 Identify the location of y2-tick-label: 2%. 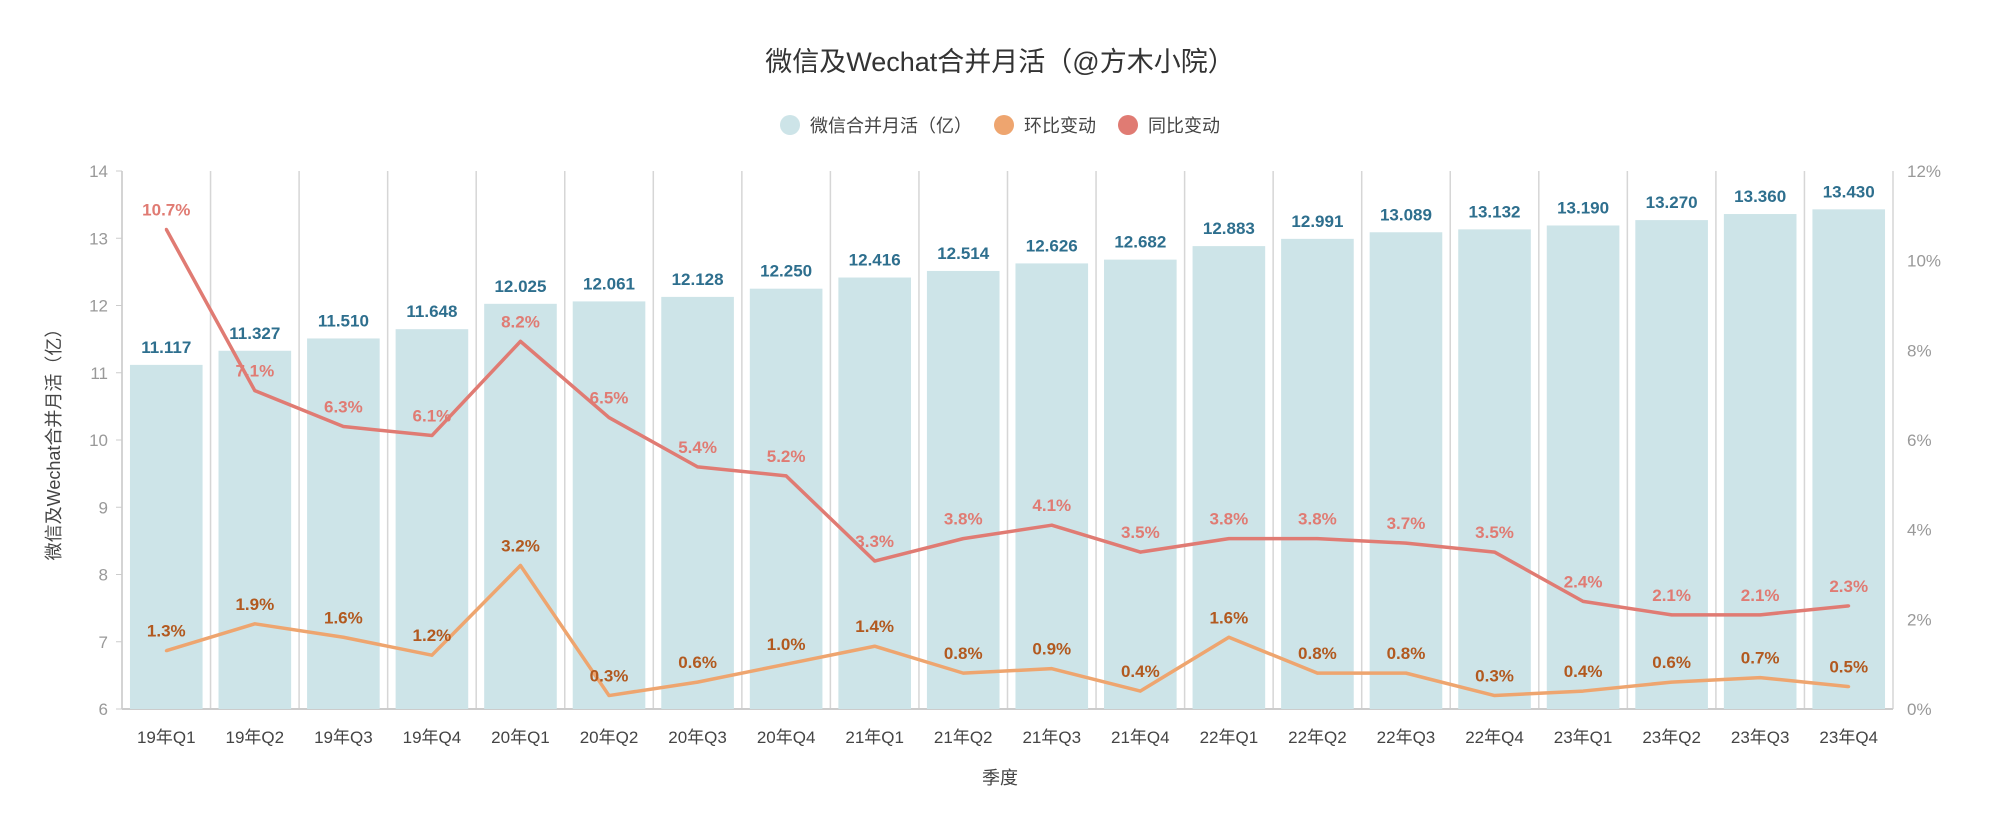
(1919, 619).